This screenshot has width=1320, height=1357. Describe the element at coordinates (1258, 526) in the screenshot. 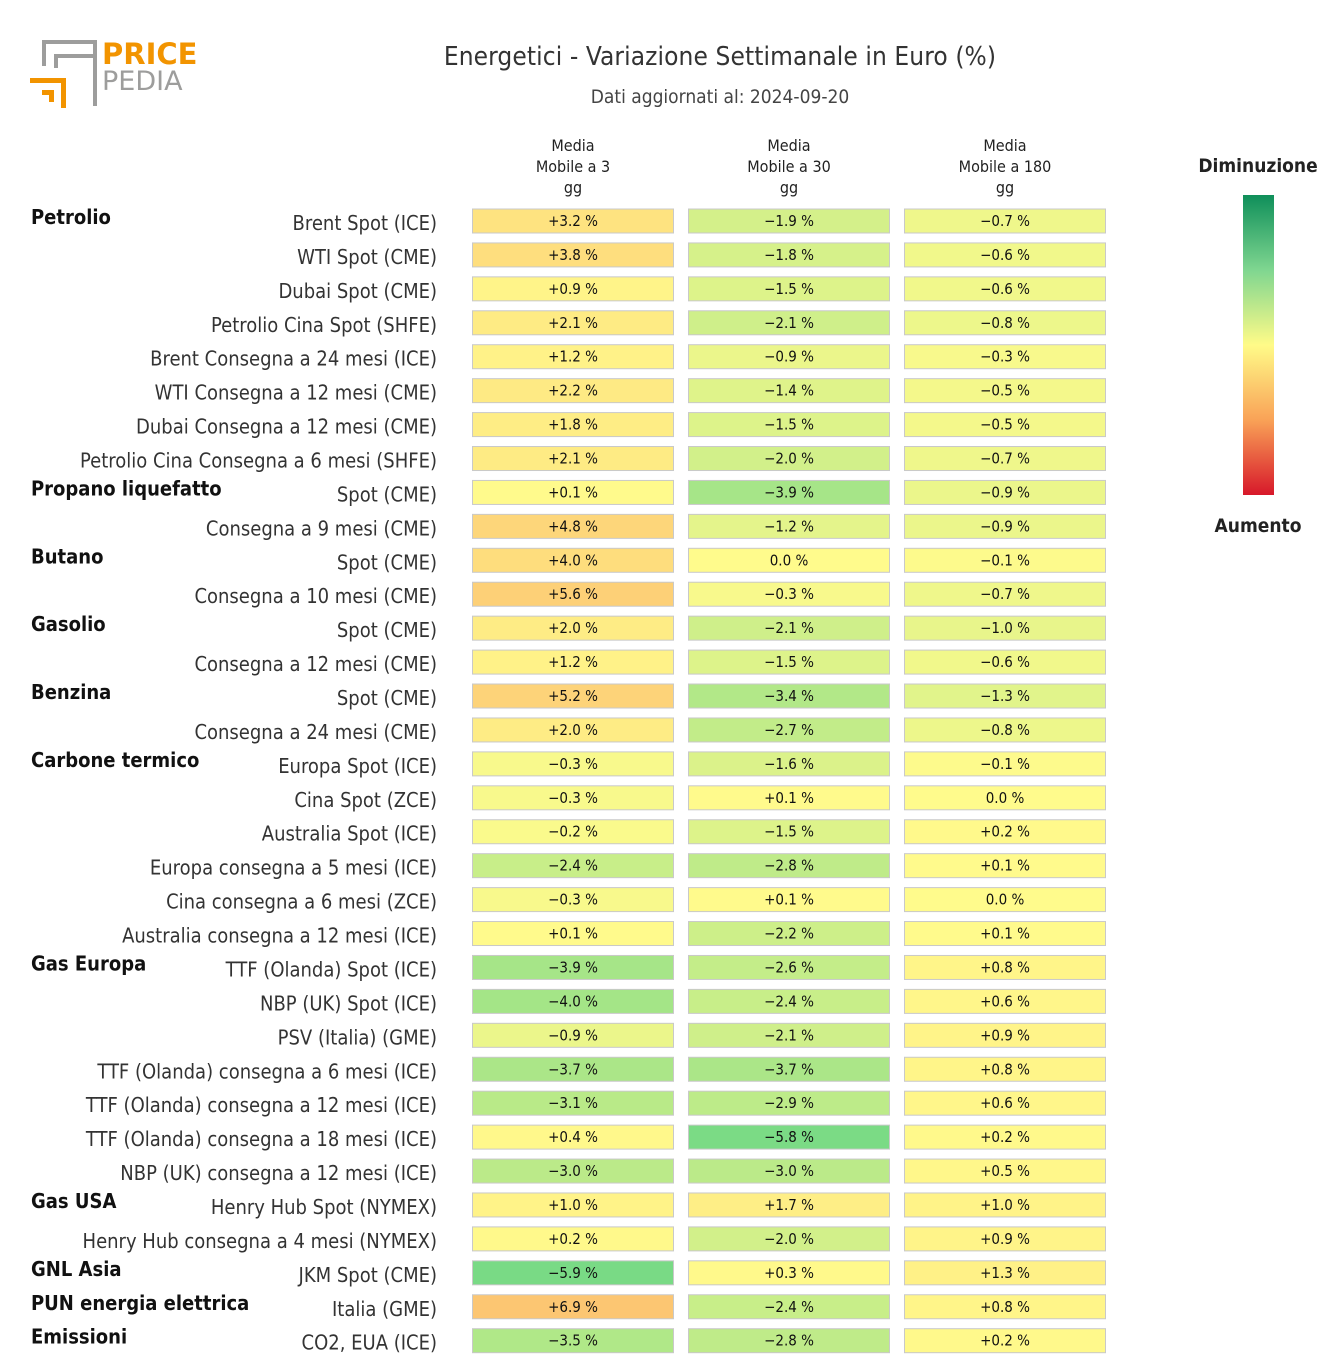

I see `legend-bottom-label: Aumento` at that location.